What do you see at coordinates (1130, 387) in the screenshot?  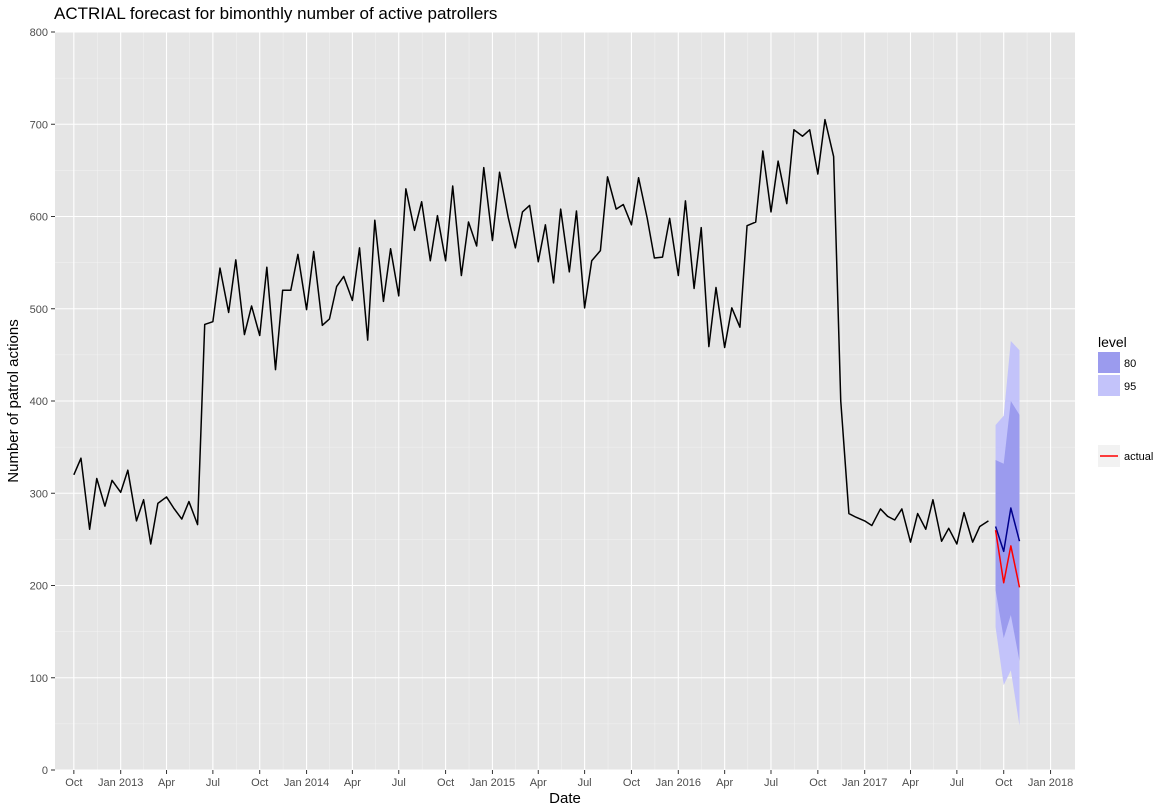 I see `legend-label: 95` at bounding box center [1130, 387].